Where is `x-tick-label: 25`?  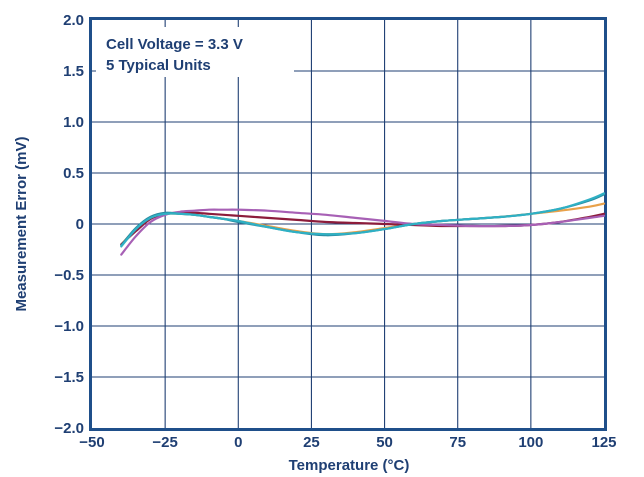 x-tick-label: 25 is located at coordinates (311, 442).